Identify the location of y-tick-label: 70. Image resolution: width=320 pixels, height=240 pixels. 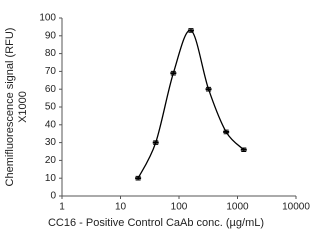
(51, 71).